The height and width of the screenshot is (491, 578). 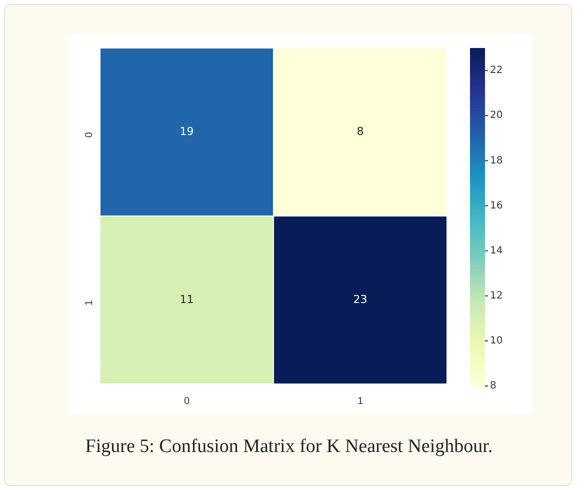 What do you see at coordinates (289, 447) in the screenshot?
I see `caption: Figure 5: Confusion Matrix for K Nearest Neighbour.` at bounding box center [289, 447].